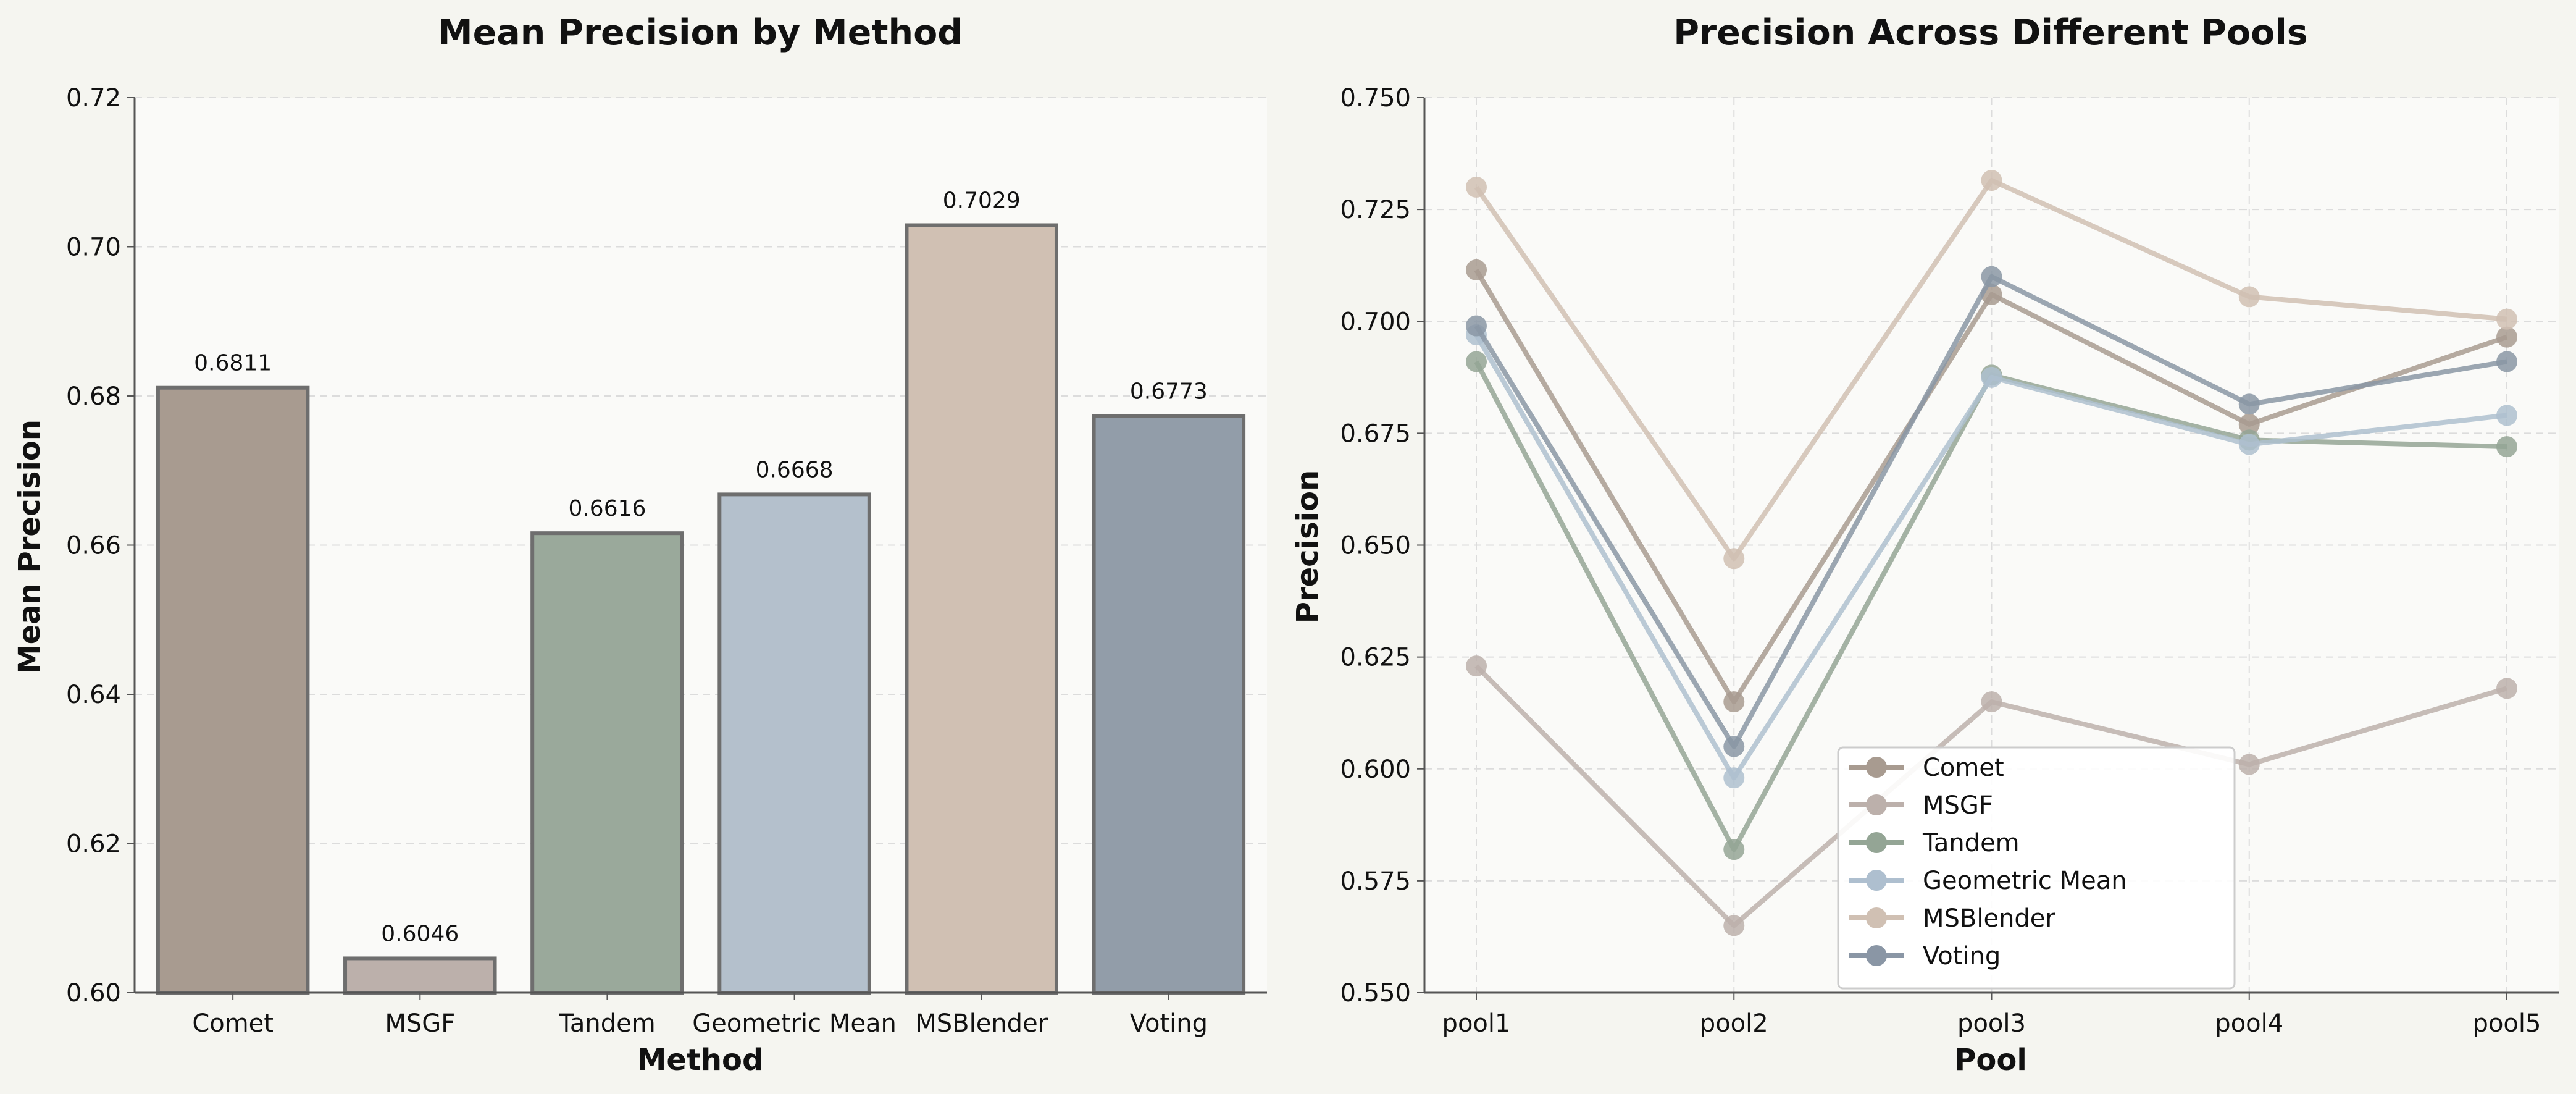 The image size is (2576, 1094). What do you see at coordinates (982, 200) in the screenshot?
I see `bar-value-label: 0.7029` at bounding box center [982, 200].